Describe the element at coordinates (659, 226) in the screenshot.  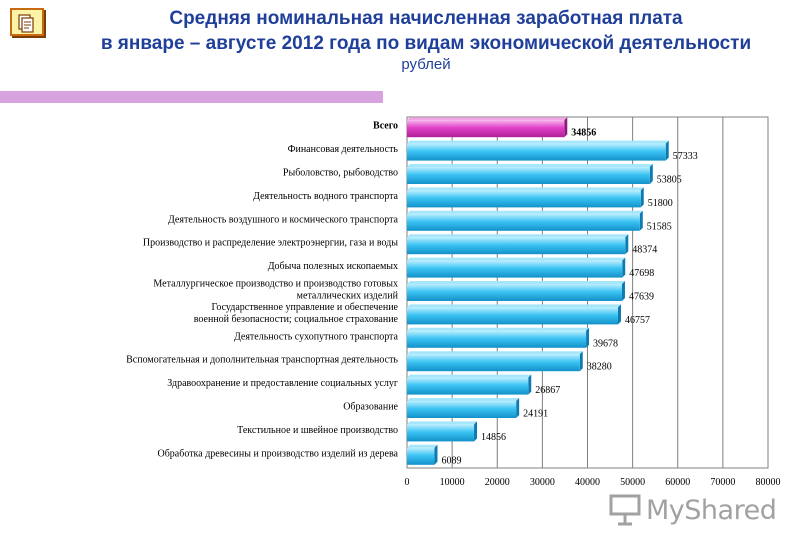
I see `value-label: 51585` at that location.